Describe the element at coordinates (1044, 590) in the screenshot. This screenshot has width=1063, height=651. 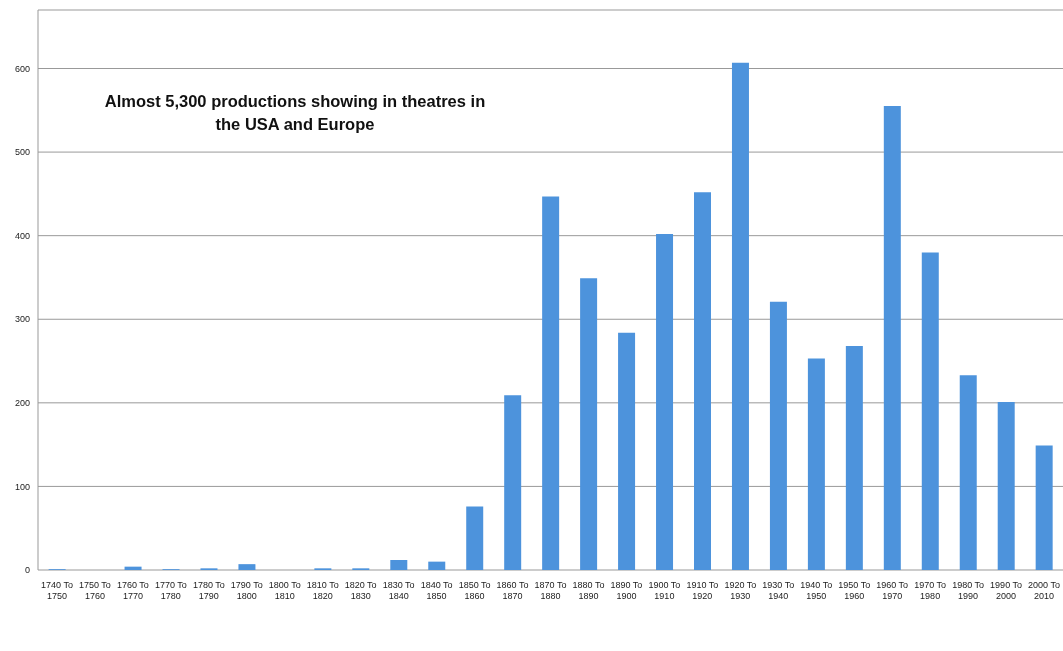
I see `x-tick-label: 2000 To 2010` at that location.